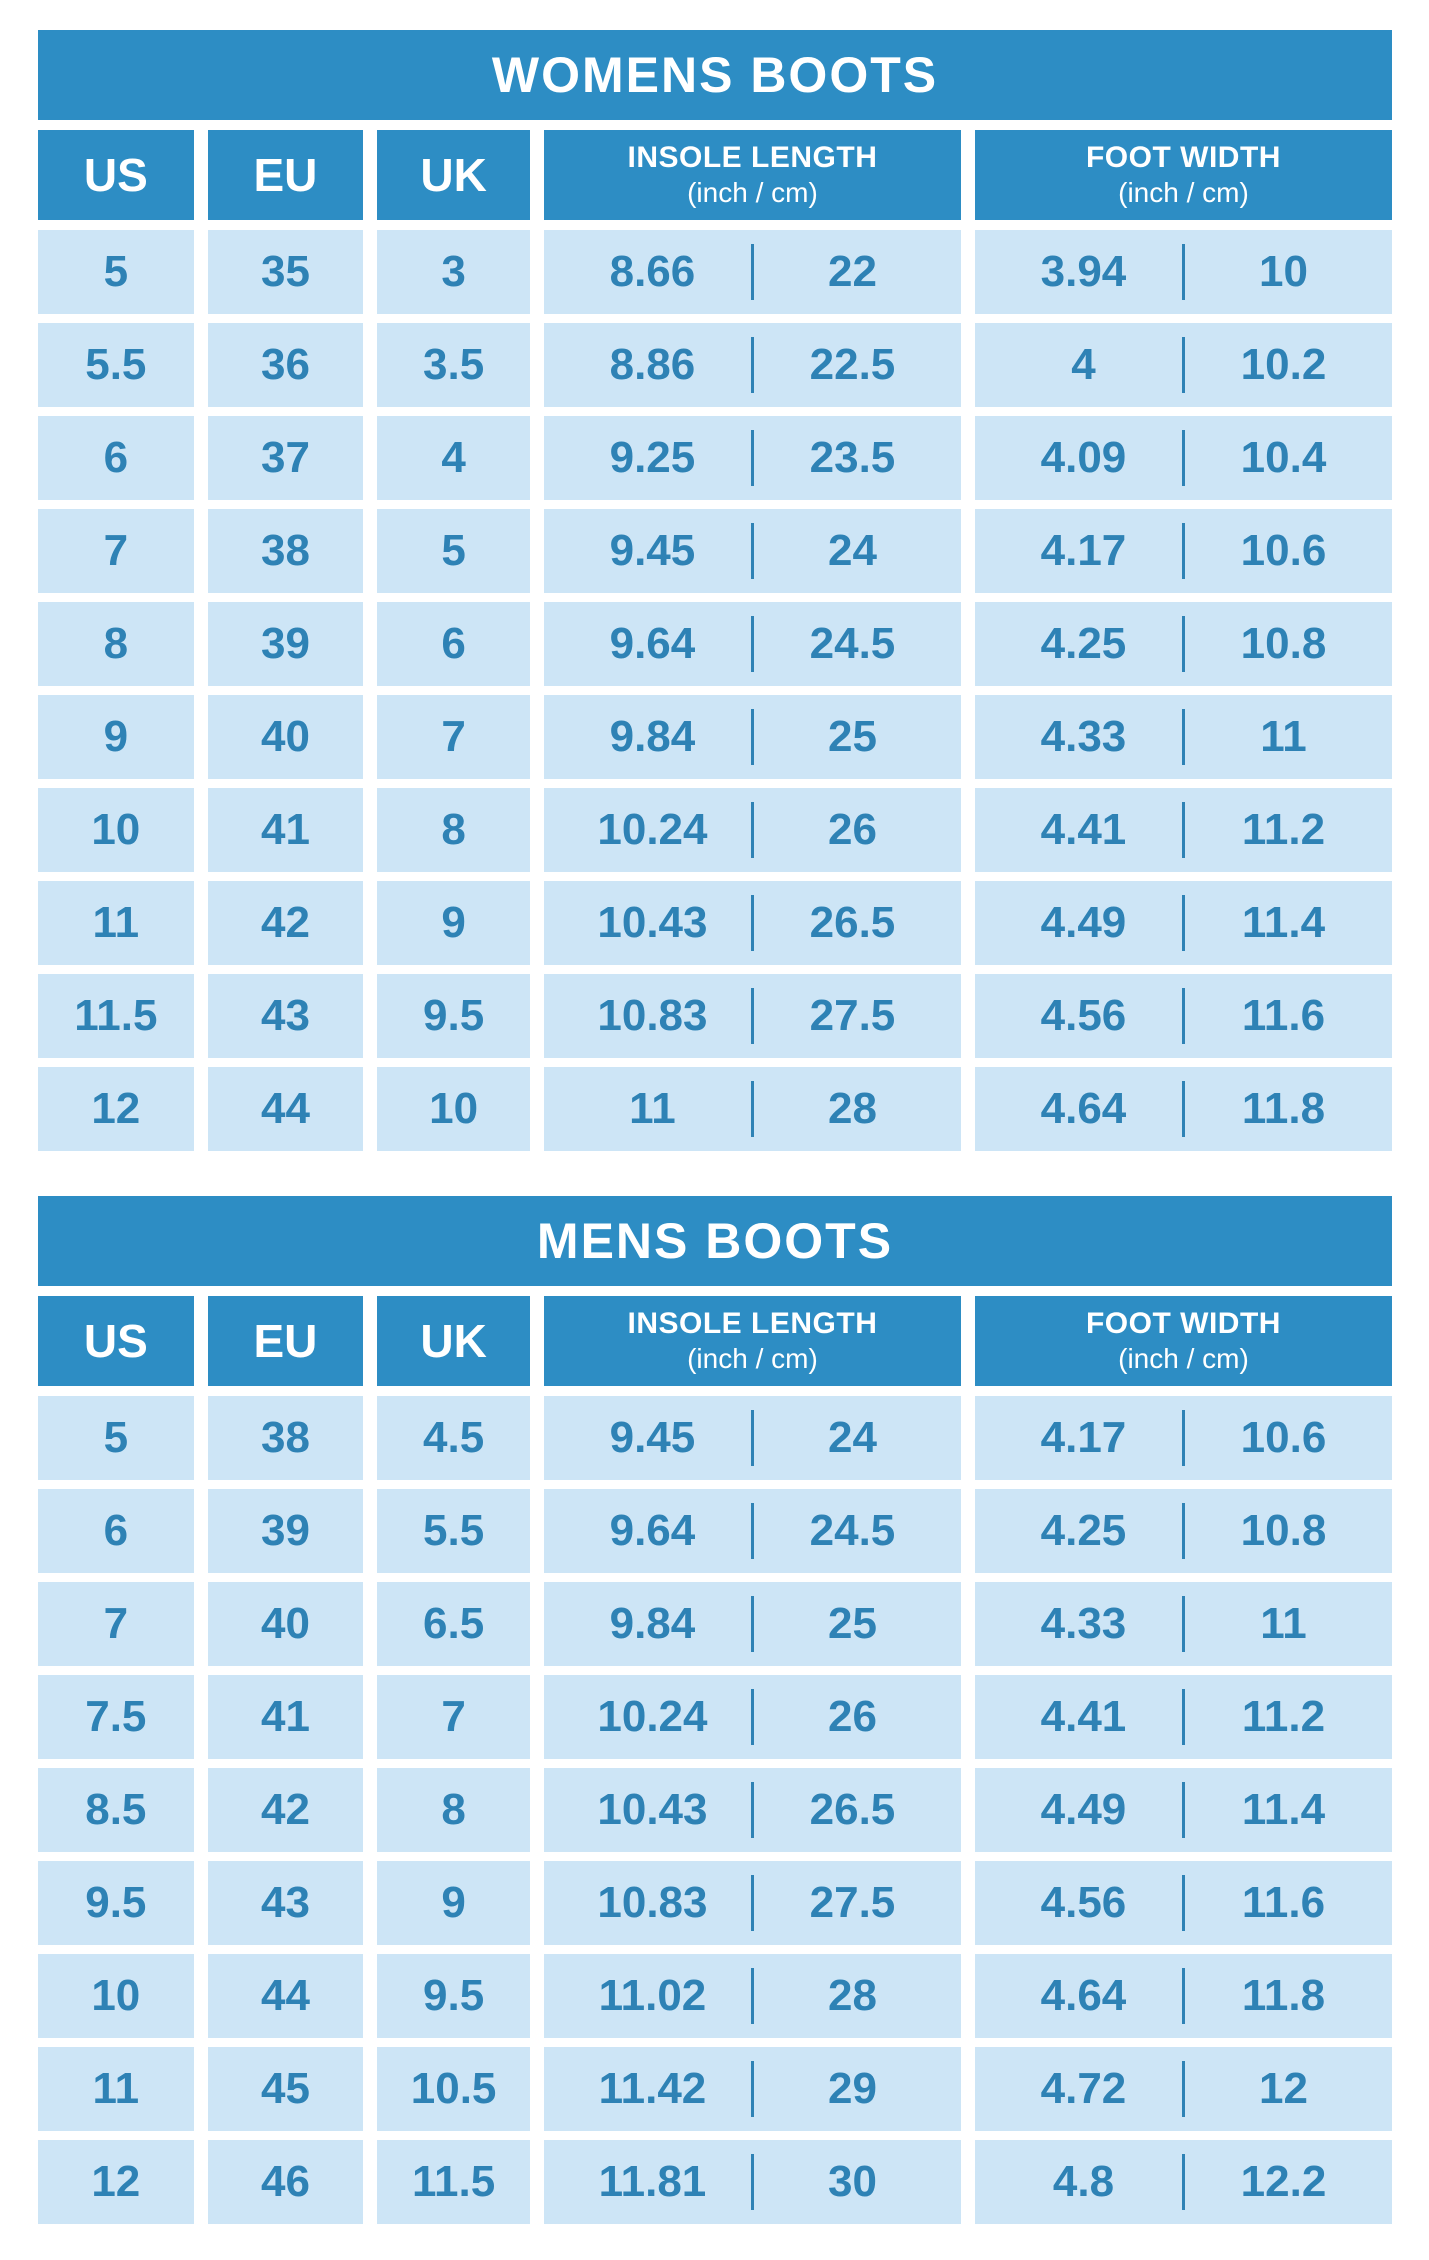 The image size is (1429, 2260). I want to click on insole-cell: 9.84 25, so click(752, 1624).